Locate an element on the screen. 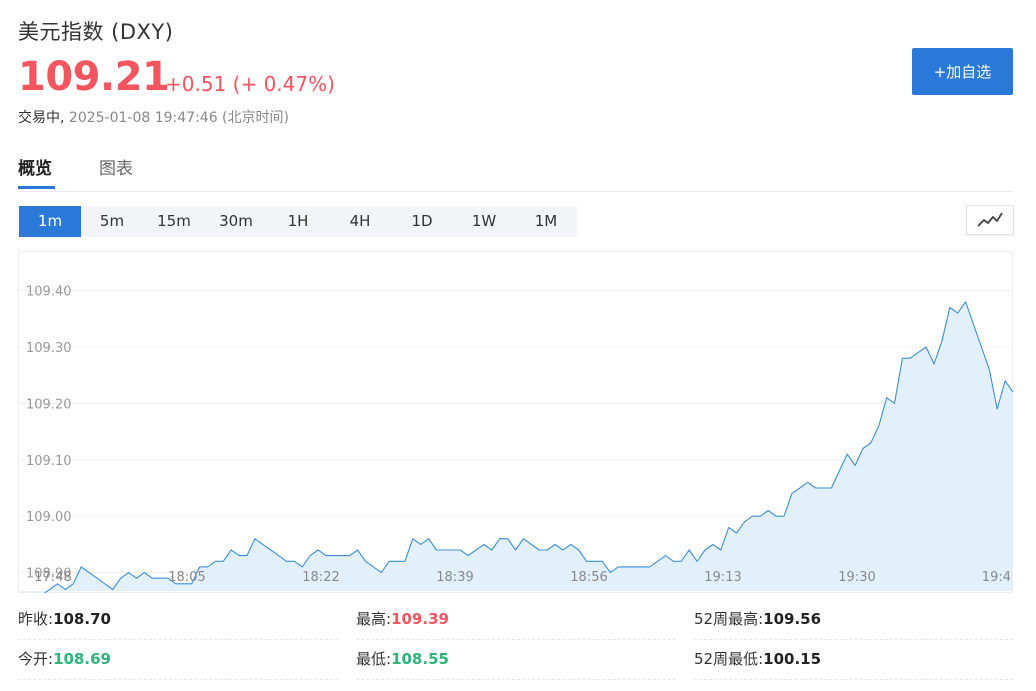  stat-value: 108.55 is located at coordinates (420, 659).